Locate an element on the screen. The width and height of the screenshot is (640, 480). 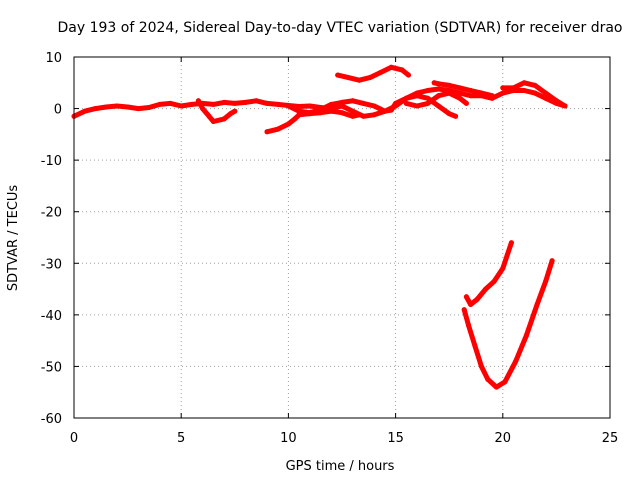
y-axis-label: SDTVAR / TECUs is located at coordinates (13, 238).